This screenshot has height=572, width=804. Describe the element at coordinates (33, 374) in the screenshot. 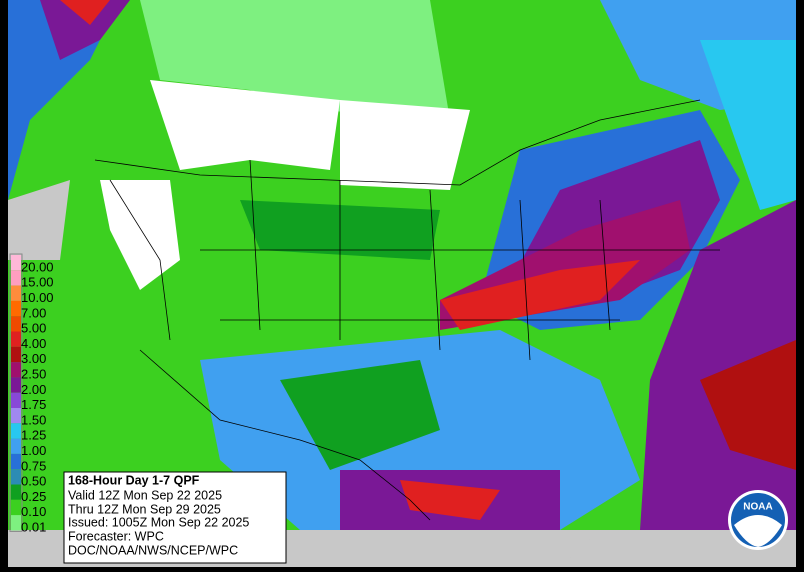

I see `legend-label: 2.50` at that location.